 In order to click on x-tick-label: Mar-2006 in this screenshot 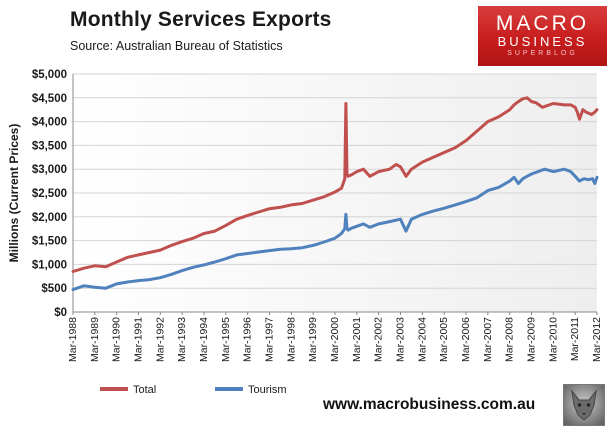, I will do `click(466, 339)`.